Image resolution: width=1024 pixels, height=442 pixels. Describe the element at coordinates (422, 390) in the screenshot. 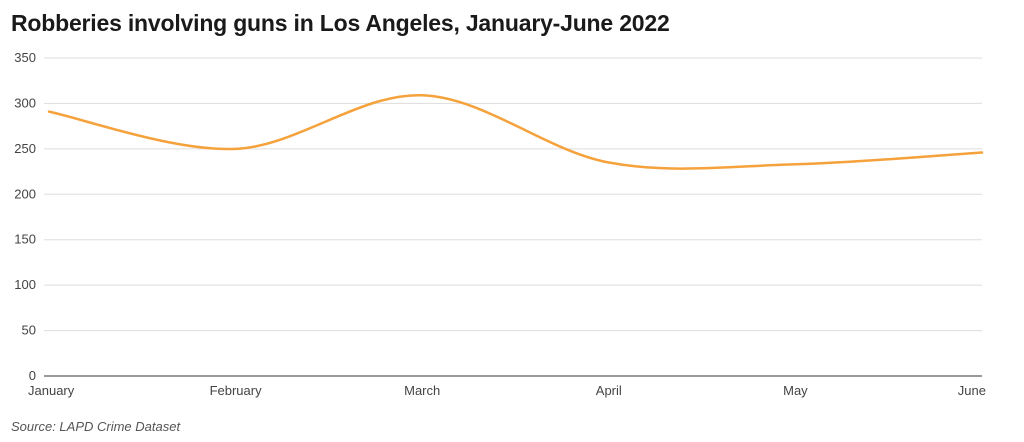

I see `x-tick-label: March` at that location.